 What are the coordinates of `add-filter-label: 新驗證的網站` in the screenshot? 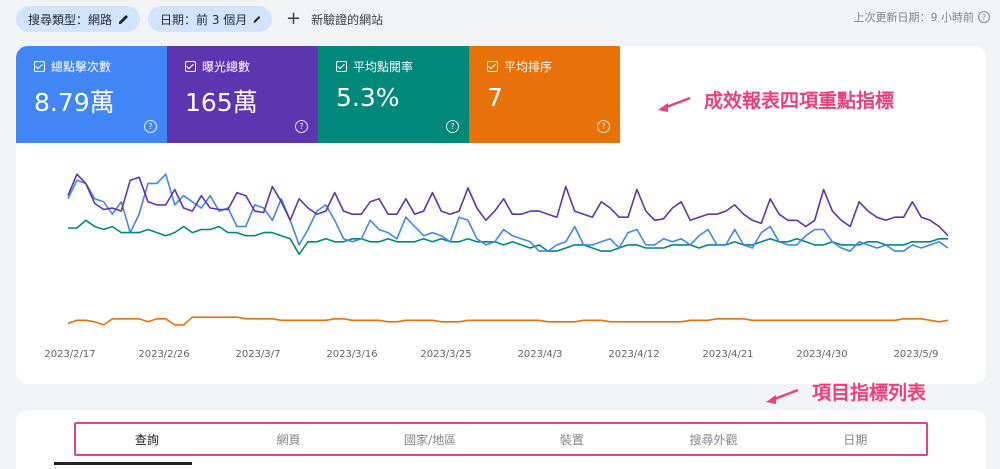 It's located at (347, 19).